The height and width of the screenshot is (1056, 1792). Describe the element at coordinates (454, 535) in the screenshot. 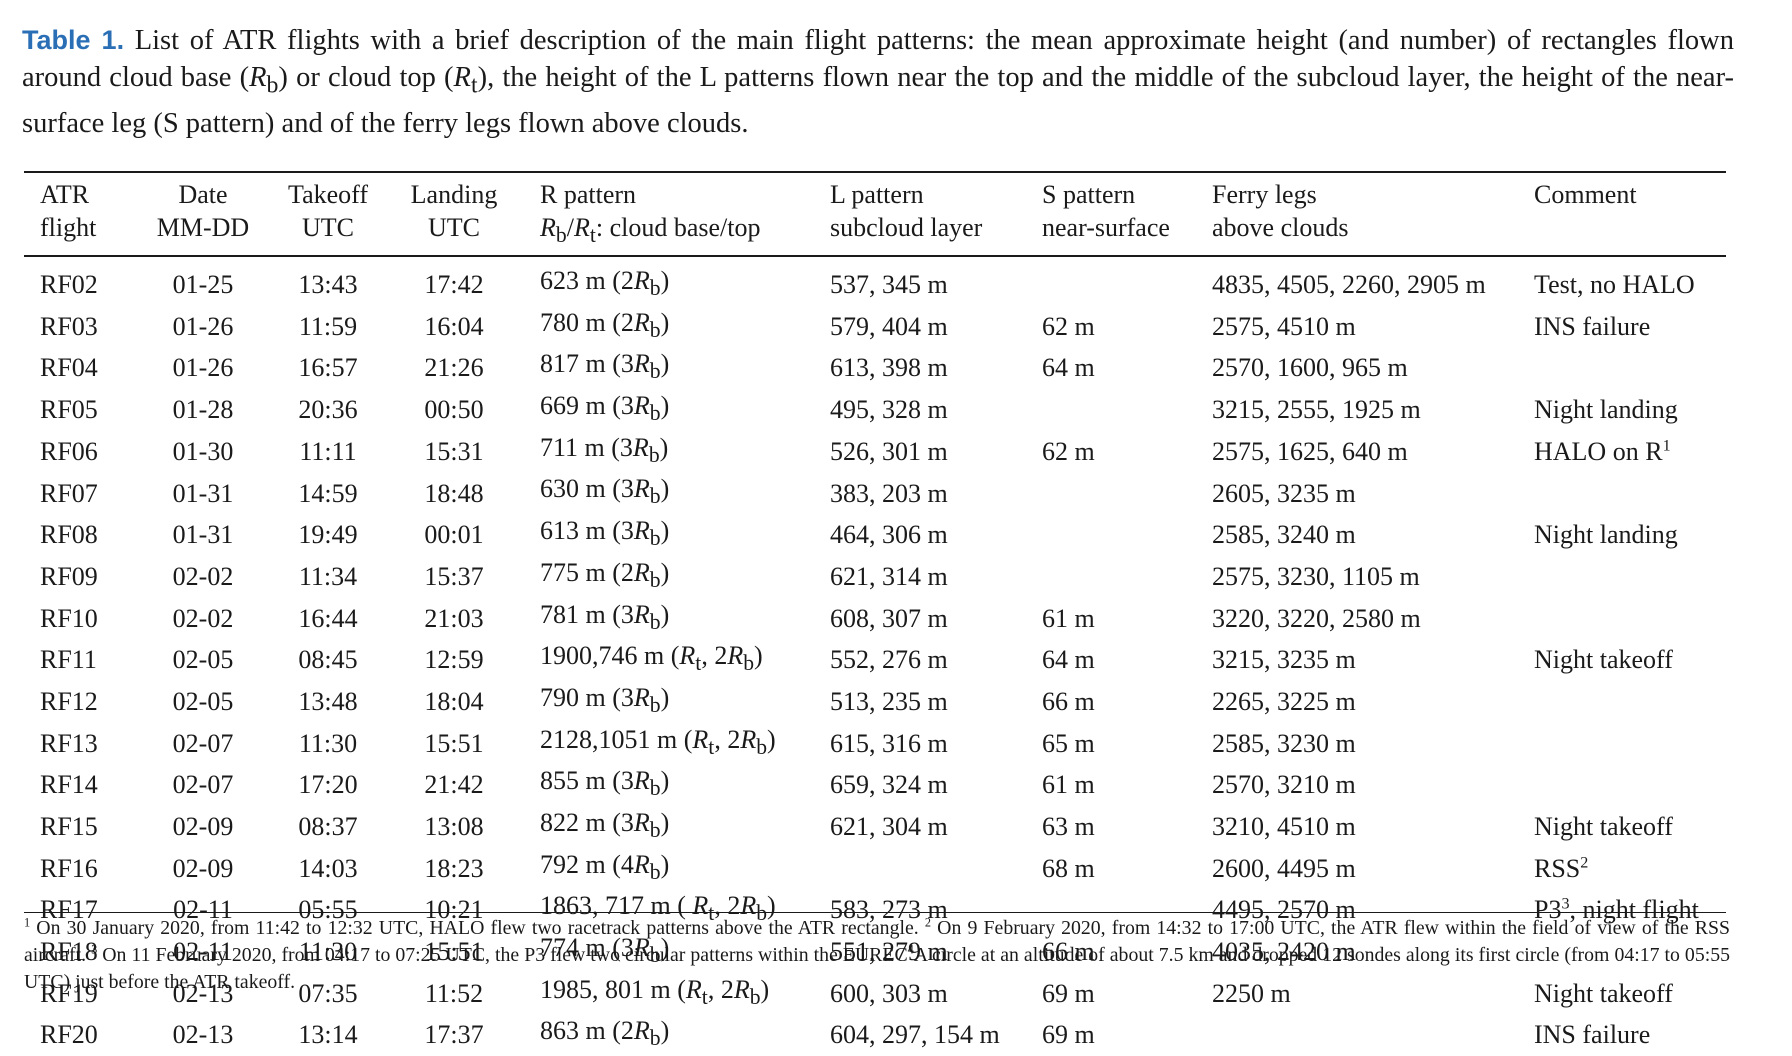

I see `cell-landing: 00:01` at that location.